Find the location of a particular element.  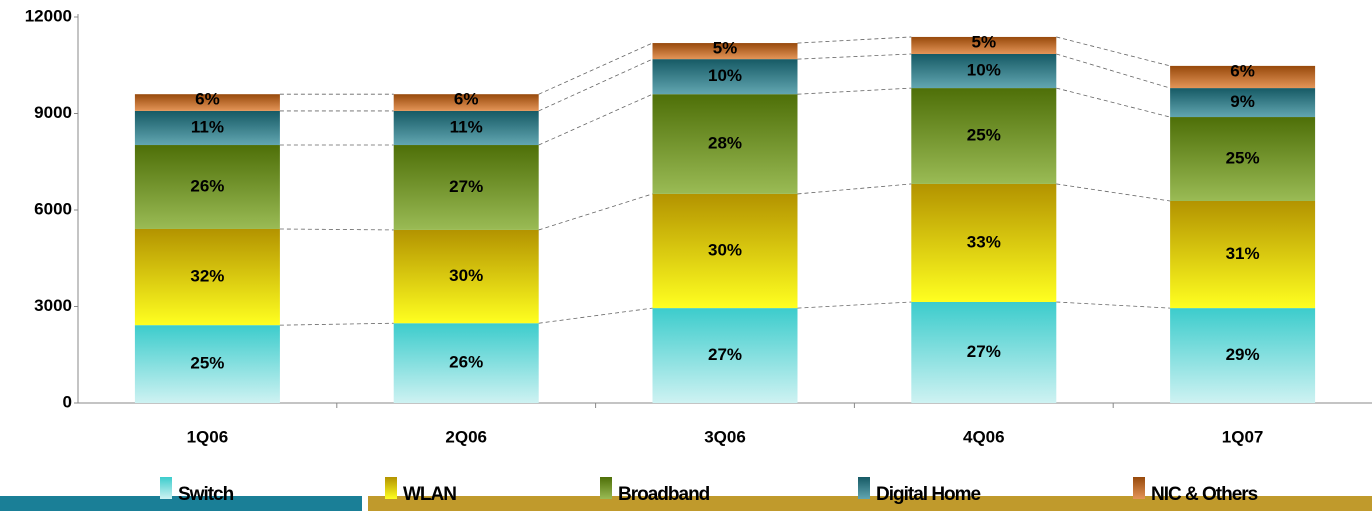

x-tick-label: 4Q06 is located at coordinates (984, 436).